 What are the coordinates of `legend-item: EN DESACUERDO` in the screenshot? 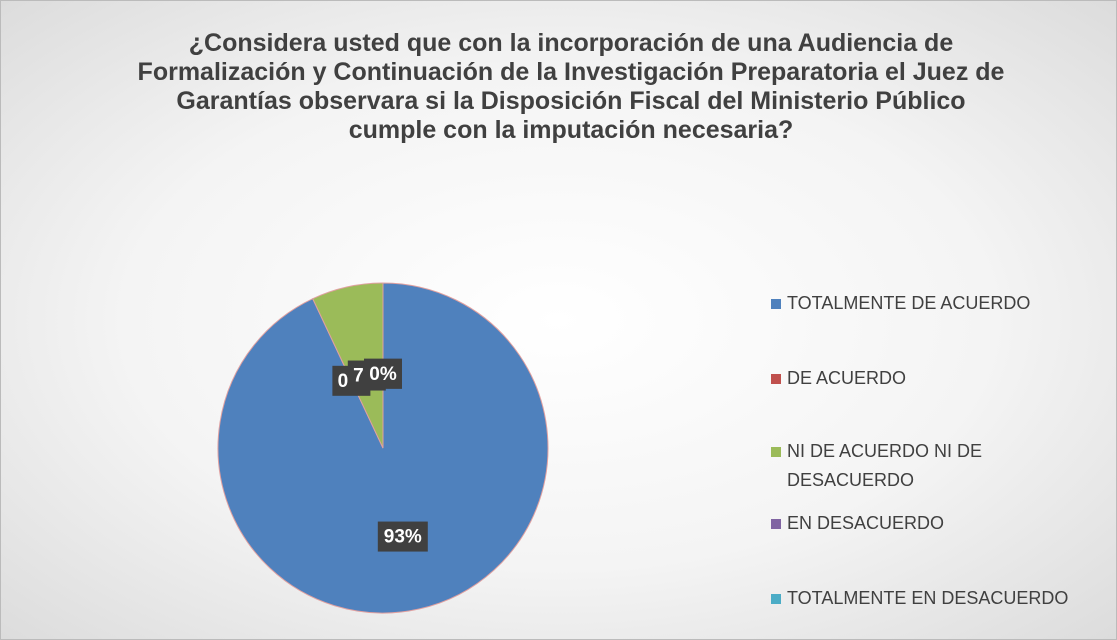 It's located at (941, 523).